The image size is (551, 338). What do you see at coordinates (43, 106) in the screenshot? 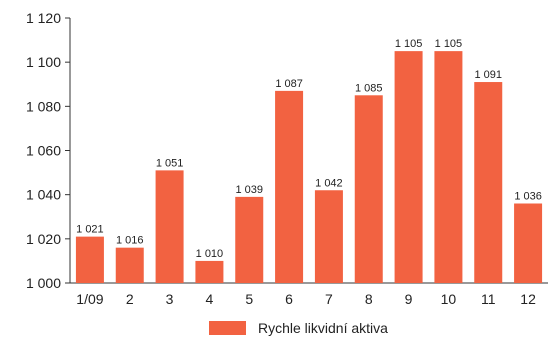
I see `y-tick-label: 1 080` at bounding box center [43, 106].